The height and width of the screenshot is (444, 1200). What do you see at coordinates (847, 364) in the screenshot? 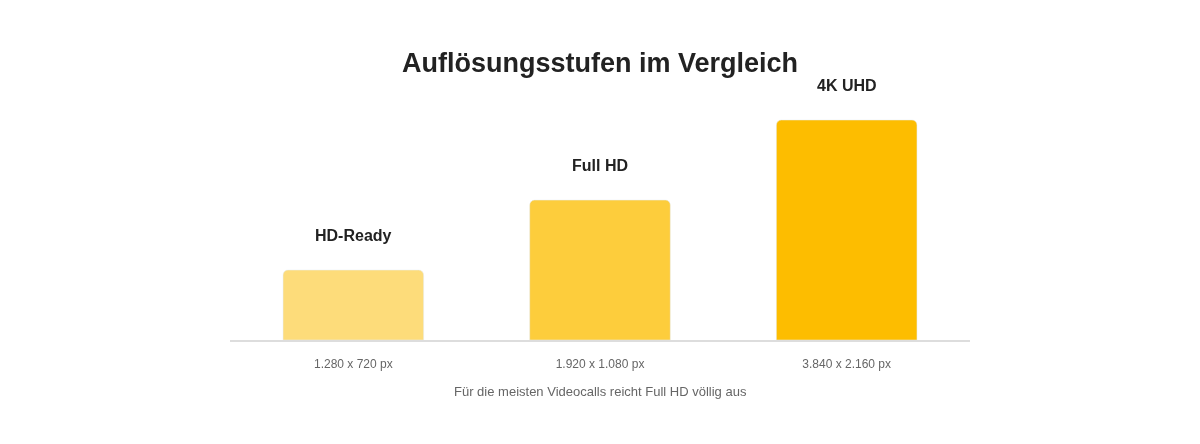
I see `x-tick-label: 3.840 x 2.160 px` at bounding box center [847, 364].